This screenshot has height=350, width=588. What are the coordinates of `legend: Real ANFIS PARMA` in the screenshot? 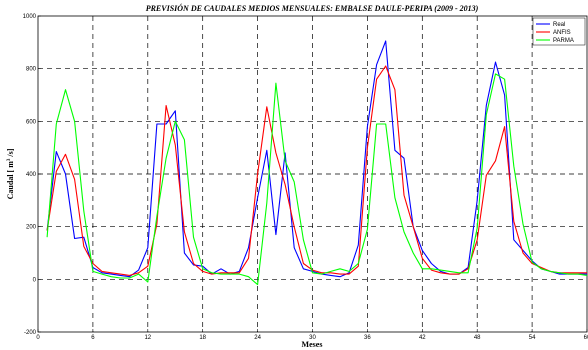 It's located at (559, 31).